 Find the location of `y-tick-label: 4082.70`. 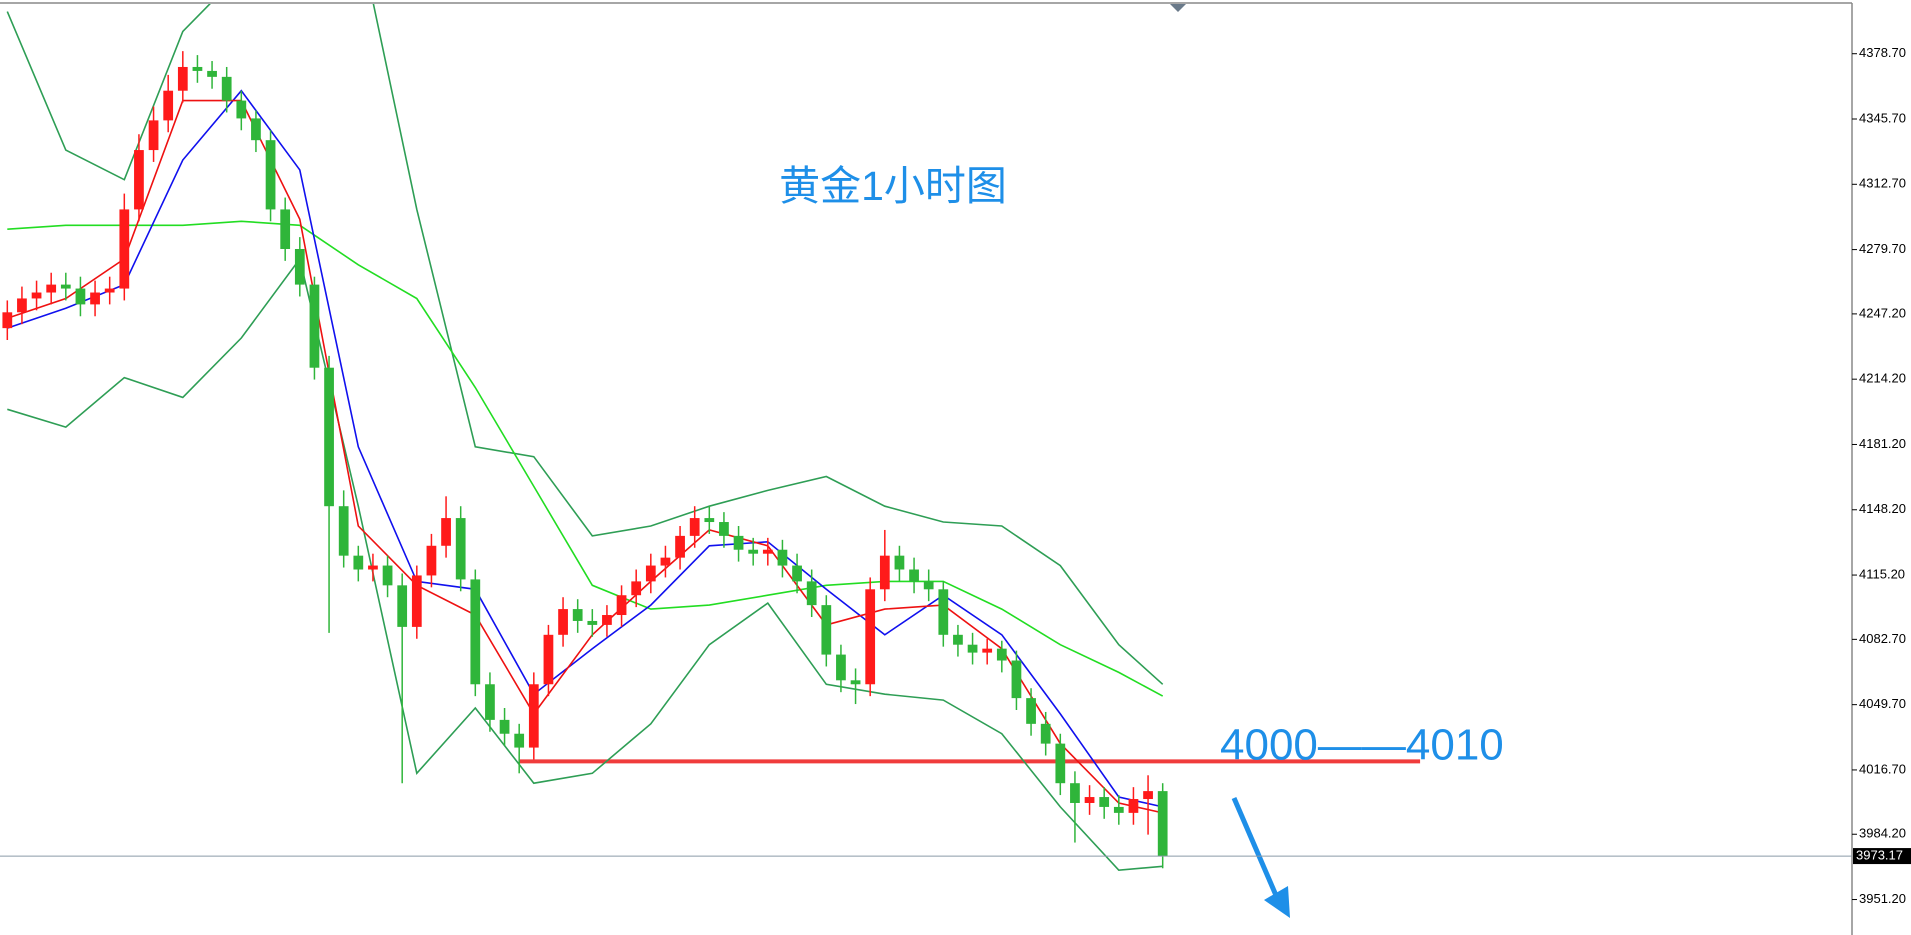

y-tick-label: 4082.70 is located at coordinates (1882, 638).